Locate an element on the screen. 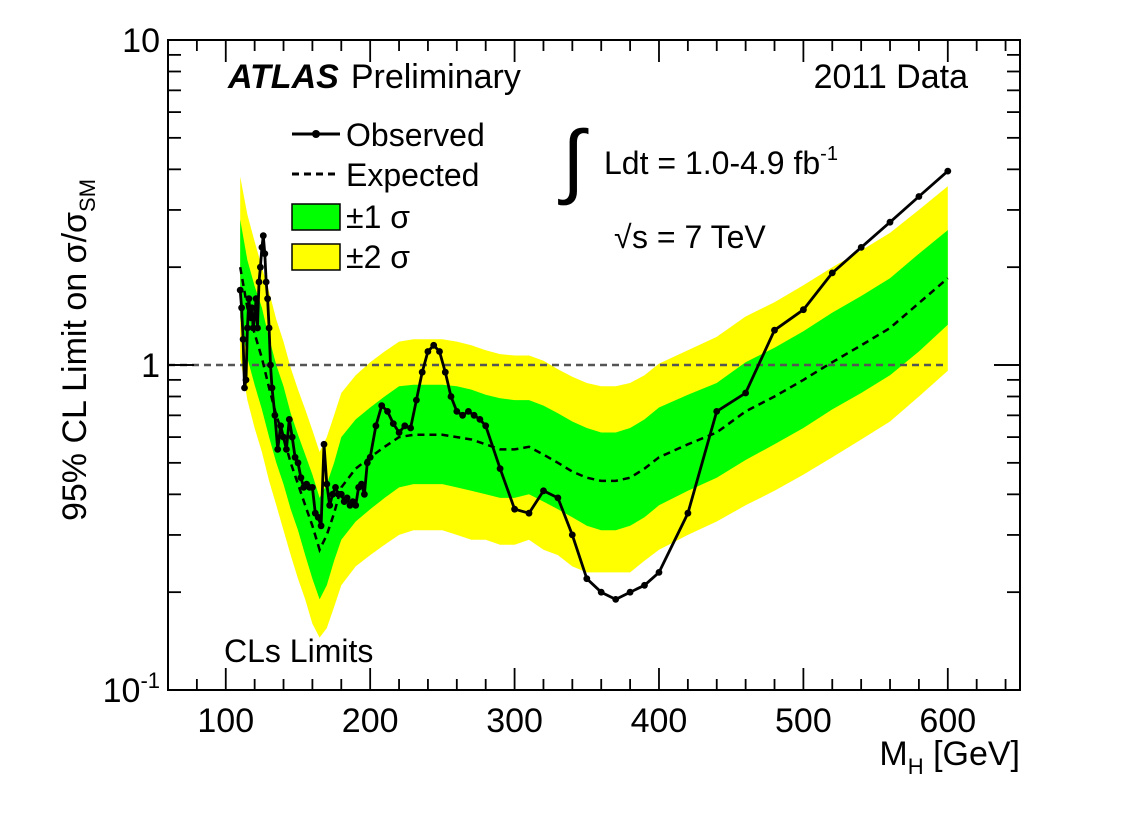 Image resolution: width=1134 pixels, height=822 pixels. experiment-name: ATLAS is located at coordinates (283, 77).